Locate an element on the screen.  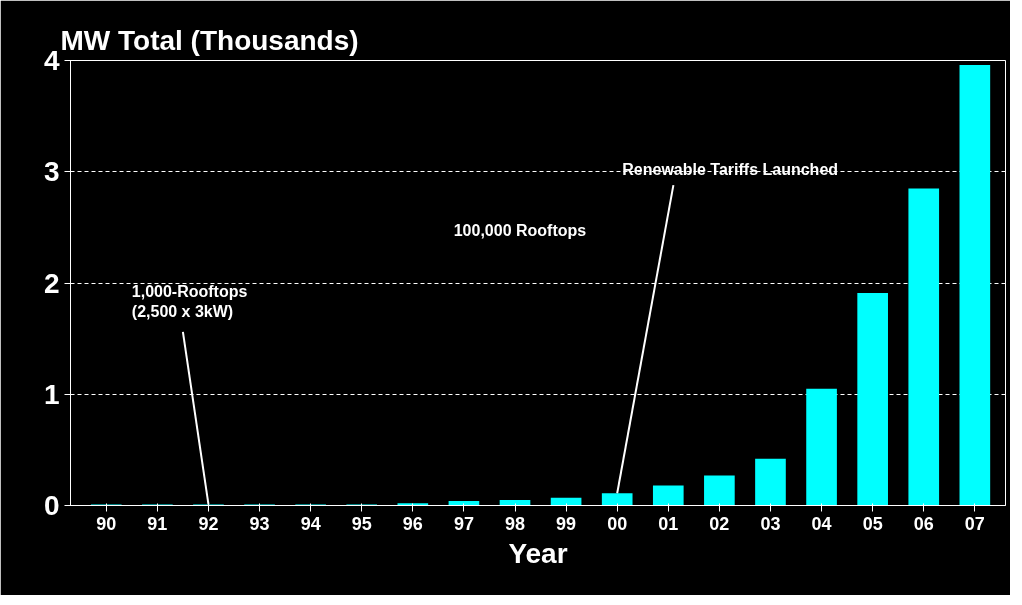
x-tick-label: 06 is located at coordinates (923, 523).